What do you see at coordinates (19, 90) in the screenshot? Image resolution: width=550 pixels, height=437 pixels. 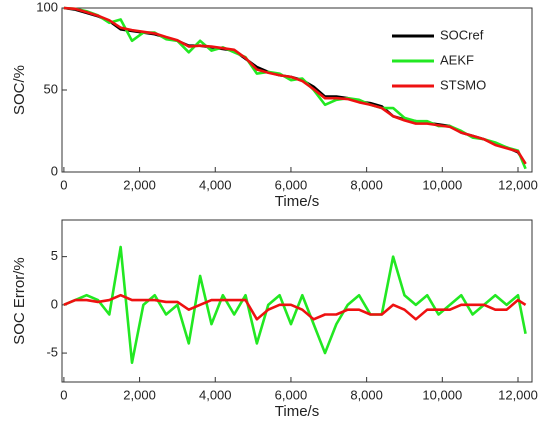 I see `y-axis-label: SOC/%` at bounding box center [19, 90].